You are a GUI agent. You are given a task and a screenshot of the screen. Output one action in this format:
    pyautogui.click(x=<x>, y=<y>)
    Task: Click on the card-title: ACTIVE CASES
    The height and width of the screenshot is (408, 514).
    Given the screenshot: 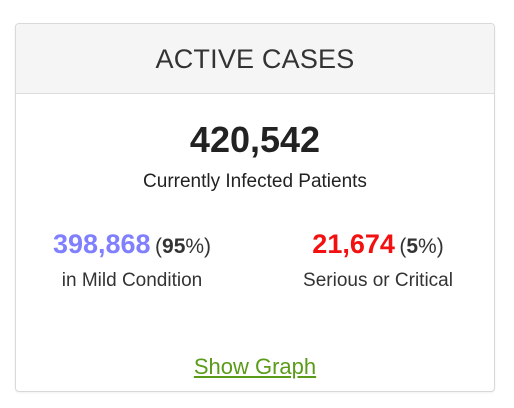 What is the action you would take?
    pyautogui.click(x=255, y=59)
    